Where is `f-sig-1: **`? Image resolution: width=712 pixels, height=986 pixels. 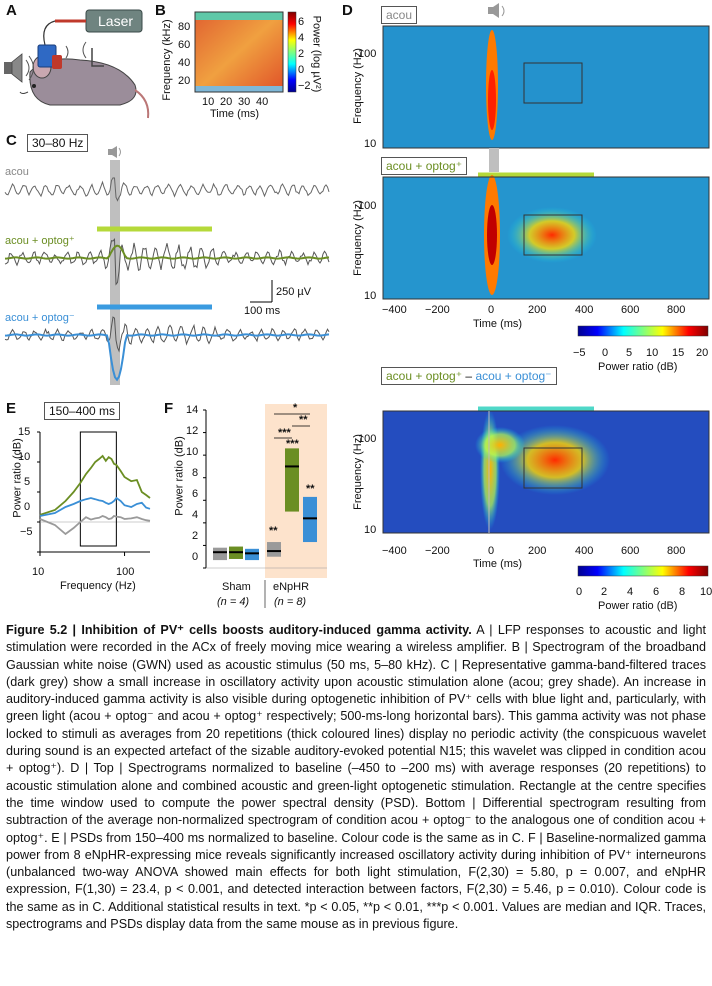 f-sig-1: ** is located at coordinates (303, 420).